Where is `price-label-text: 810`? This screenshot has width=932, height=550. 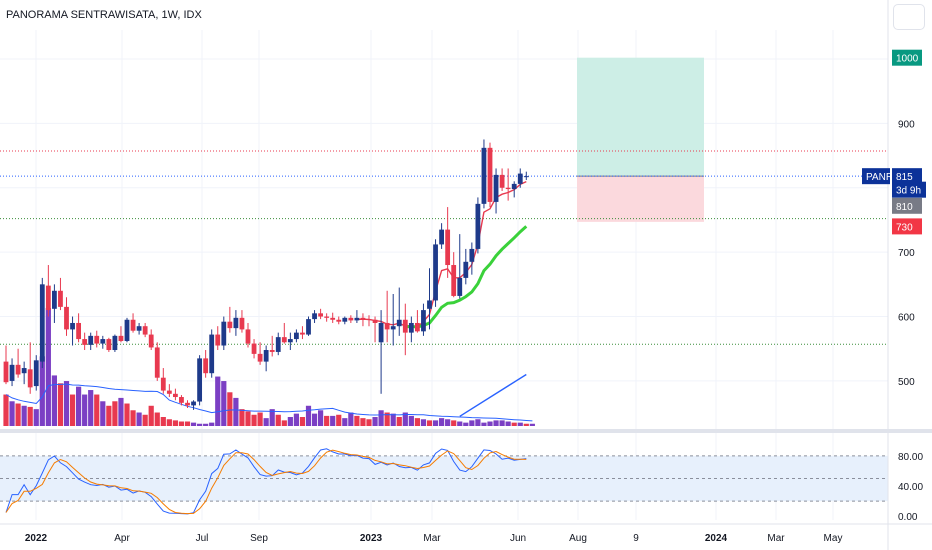
price-label-text: 810 is located at coordinates (904, 207).